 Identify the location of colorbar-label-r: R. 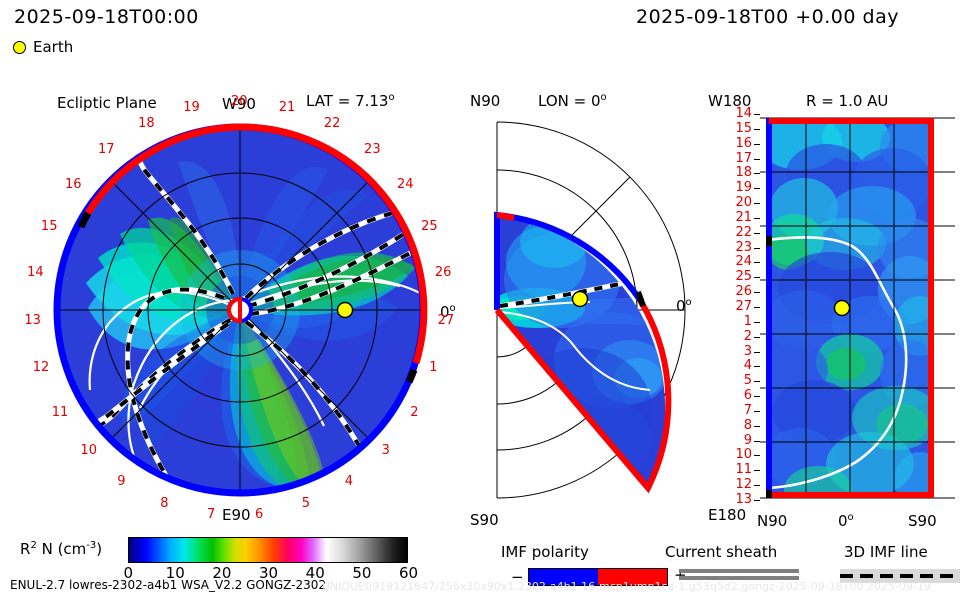
(25, 549).